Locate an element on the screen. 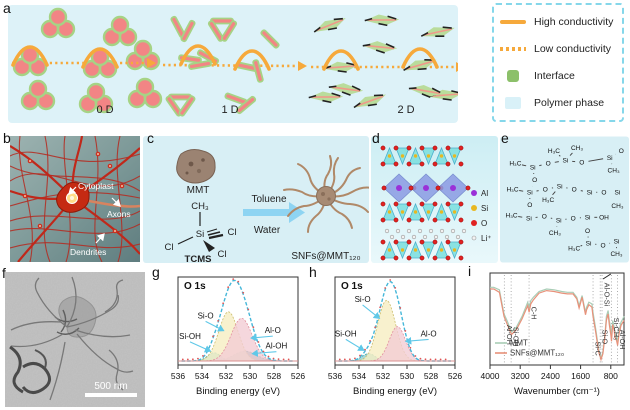 The width and height of the screenshot is (630, 410). legend-item-interface: Interface is located at coordinates (558, 75).